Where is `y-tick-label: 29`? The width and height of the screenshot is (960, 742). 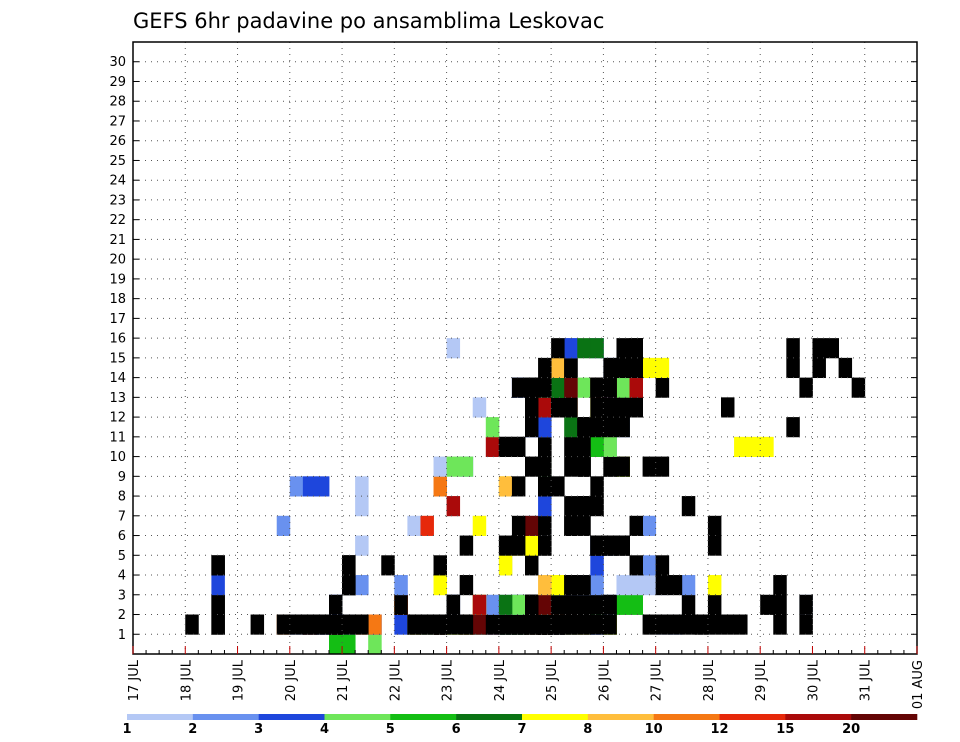
y-tick-label: 29 is located at coordinates (117, 82).